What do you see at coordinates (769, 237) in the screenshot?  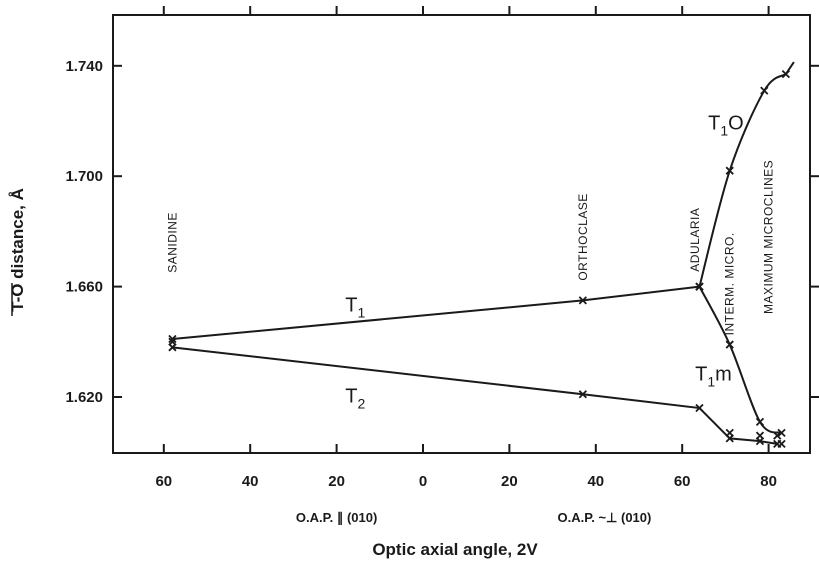 I see `region-label: MAXIMUM MICROCLINES` at bounding box center [769, 237].